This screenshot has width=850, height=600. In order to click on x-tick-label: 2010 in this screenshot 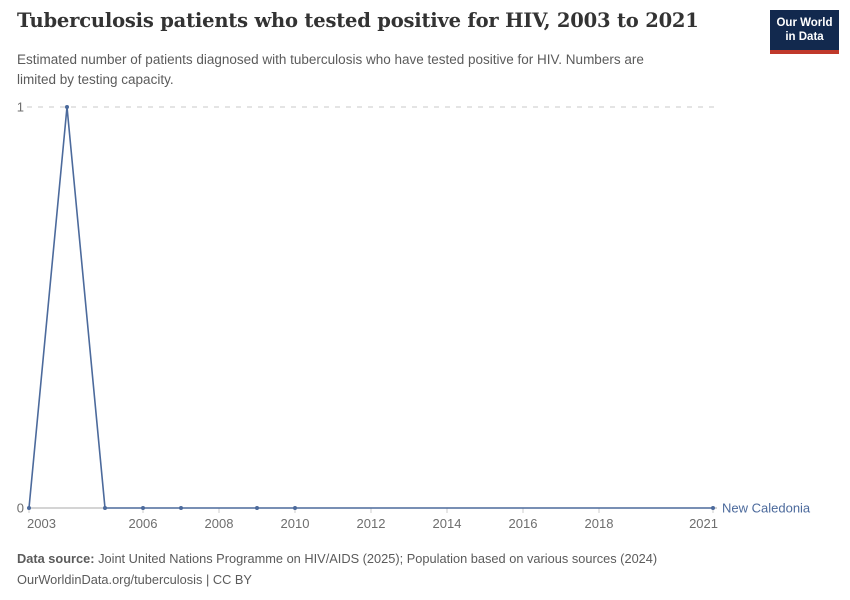, I will do `click(295, 523)`.